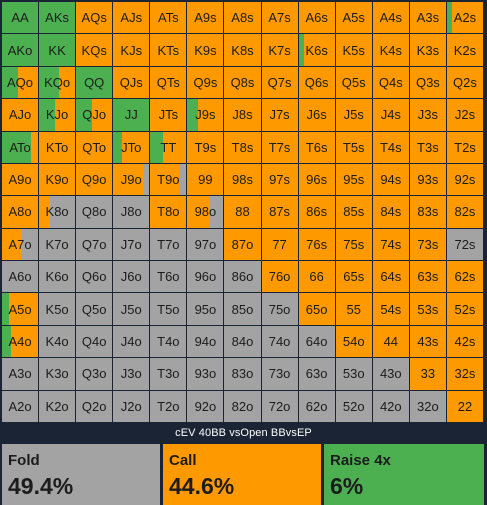  What do you see at coordinates (390, 212) in the screenshot?
I see `hand-cell-84s: 84s` at bounding box center [390, 212].